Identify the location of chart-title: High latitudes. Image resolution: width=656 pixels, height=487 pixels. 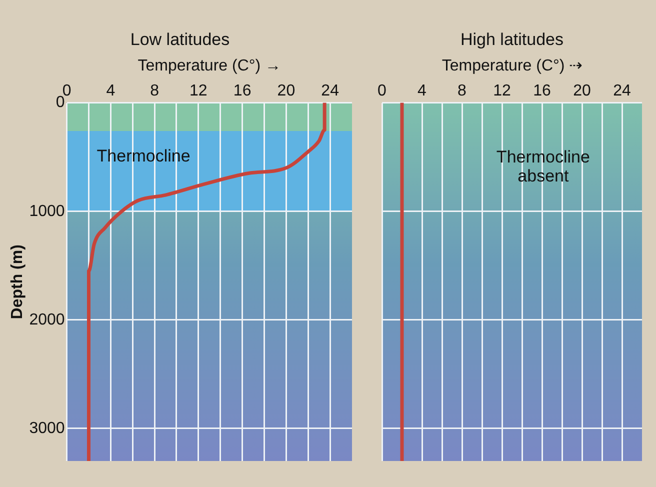
(512, 39).